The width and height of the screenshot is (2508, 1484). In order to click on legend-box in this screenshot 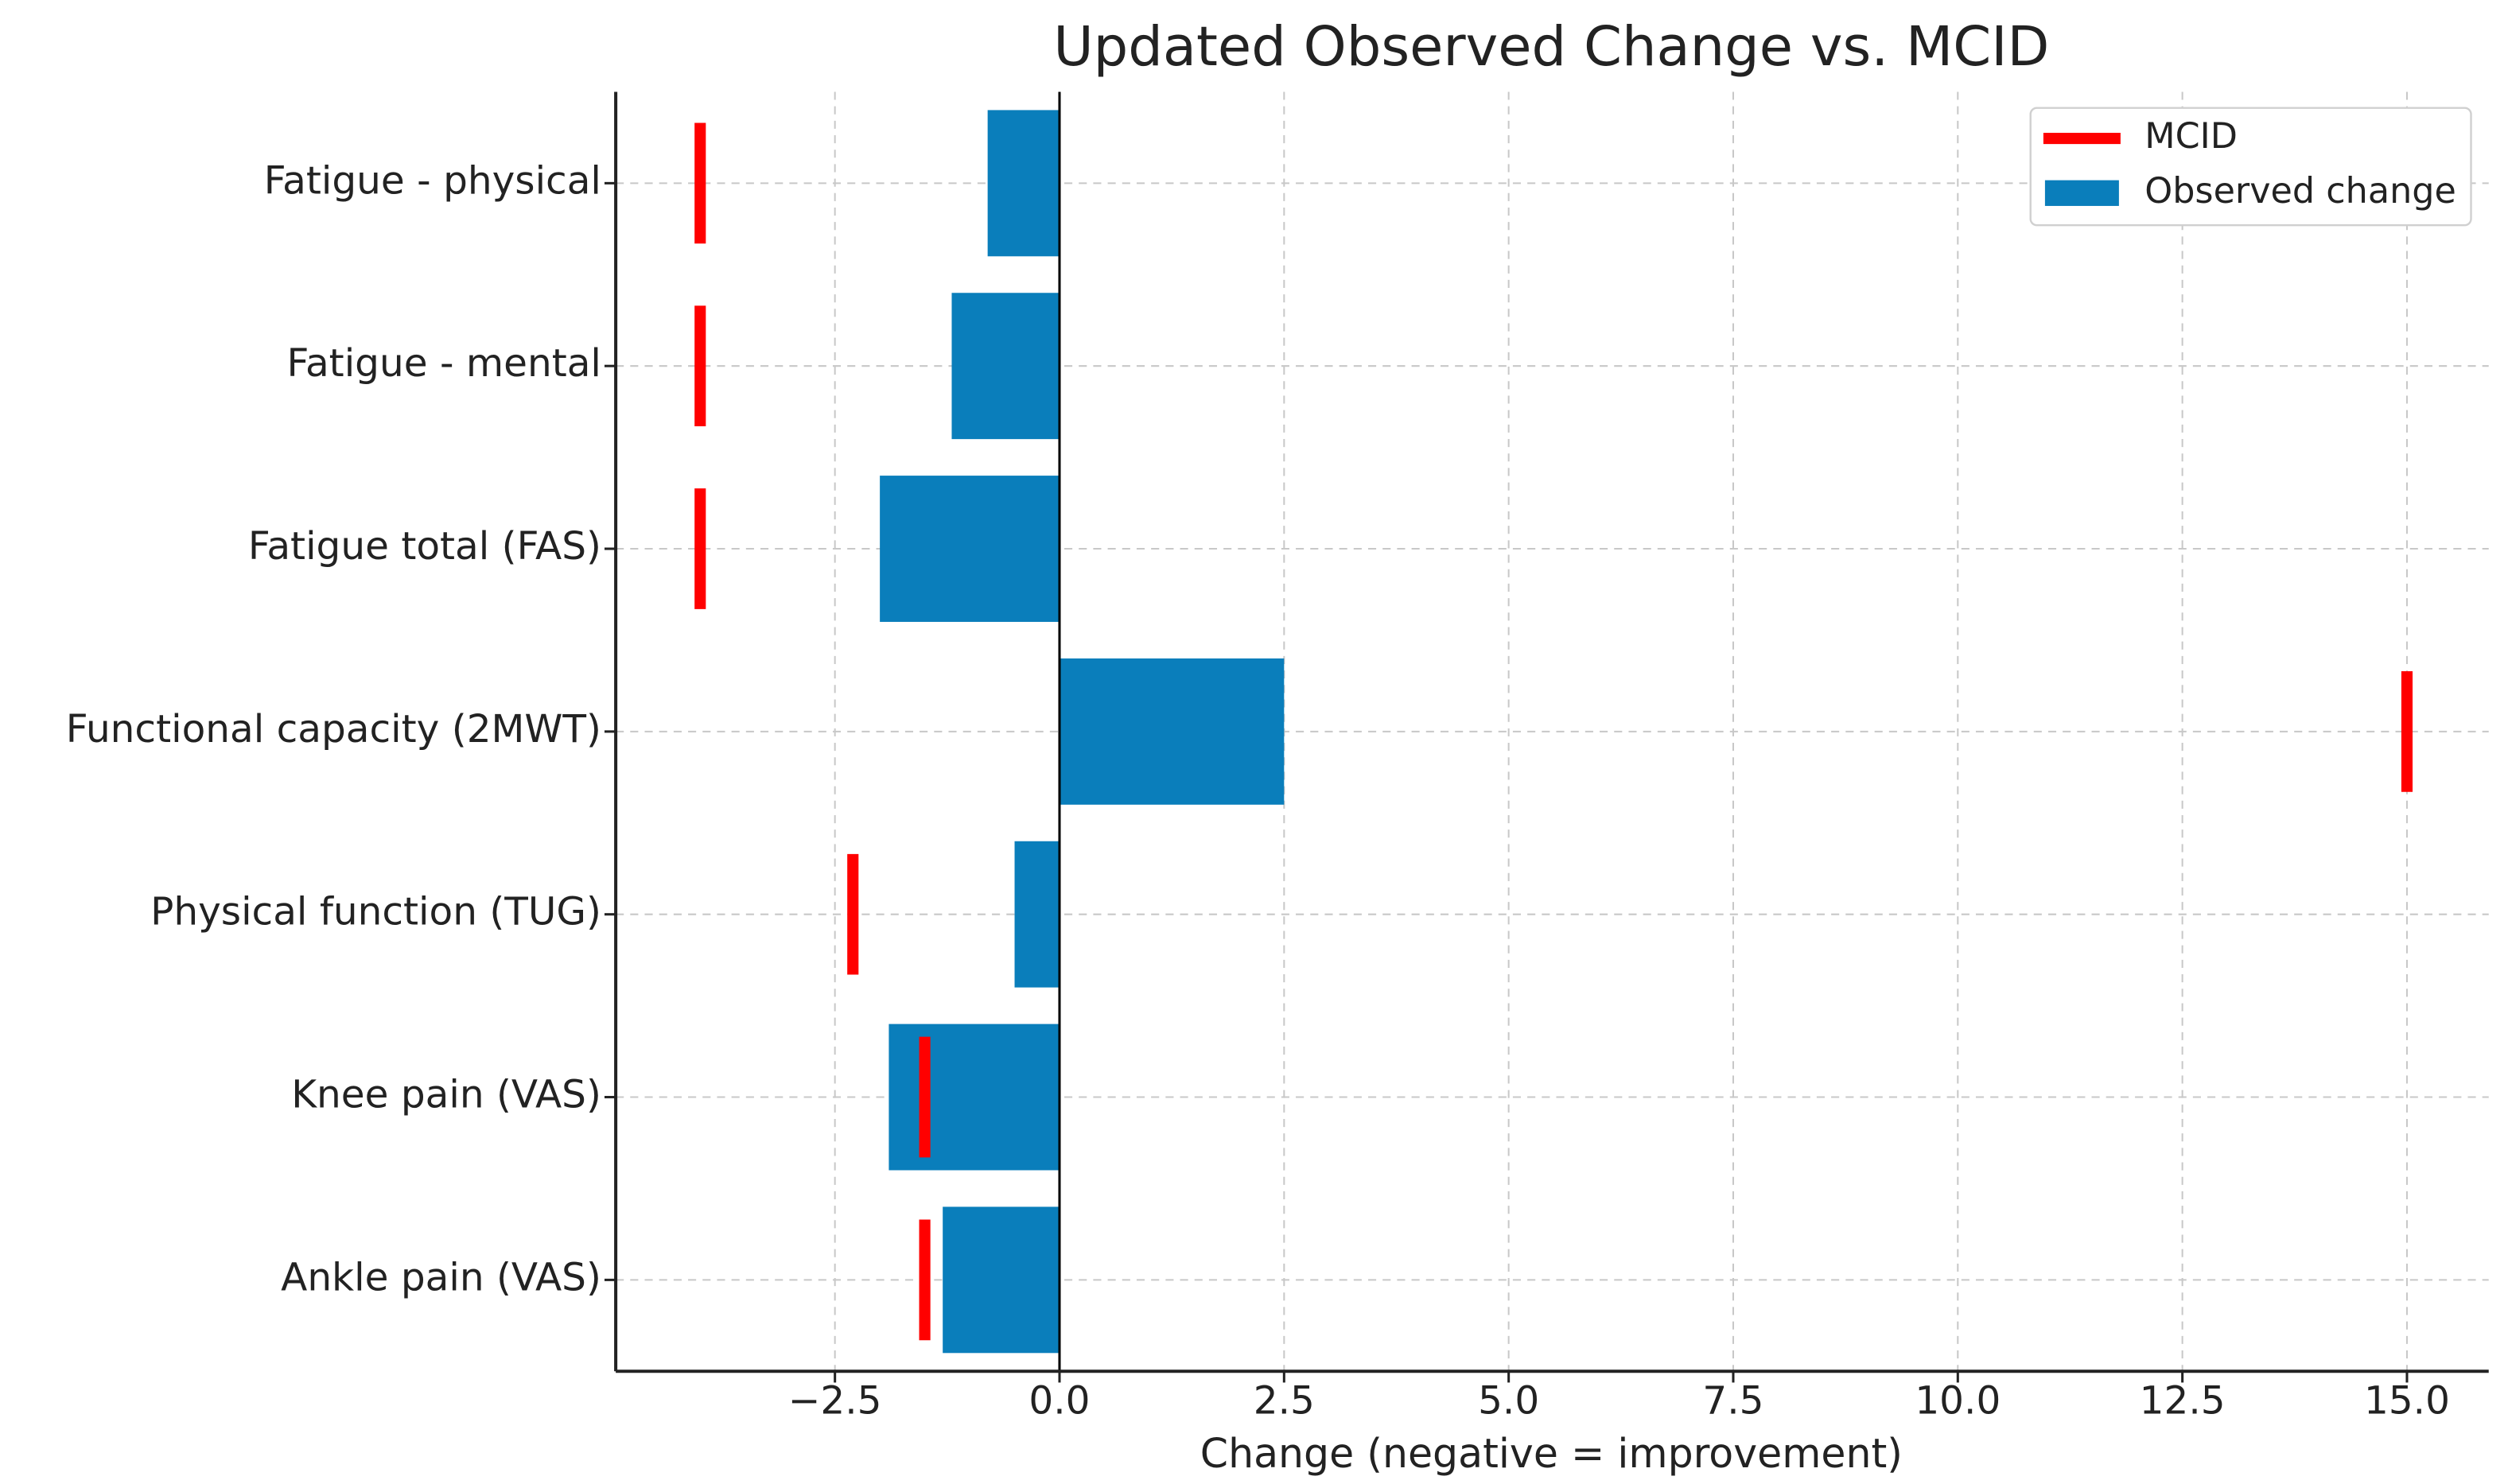, I will do `click(2250, 167)`.